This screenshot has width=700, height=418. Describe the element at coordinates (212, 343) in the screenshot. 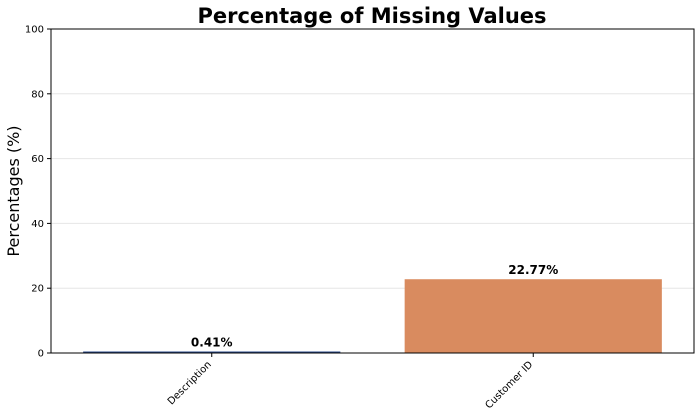

I see `bar-value-label: 0.41%` at that location.